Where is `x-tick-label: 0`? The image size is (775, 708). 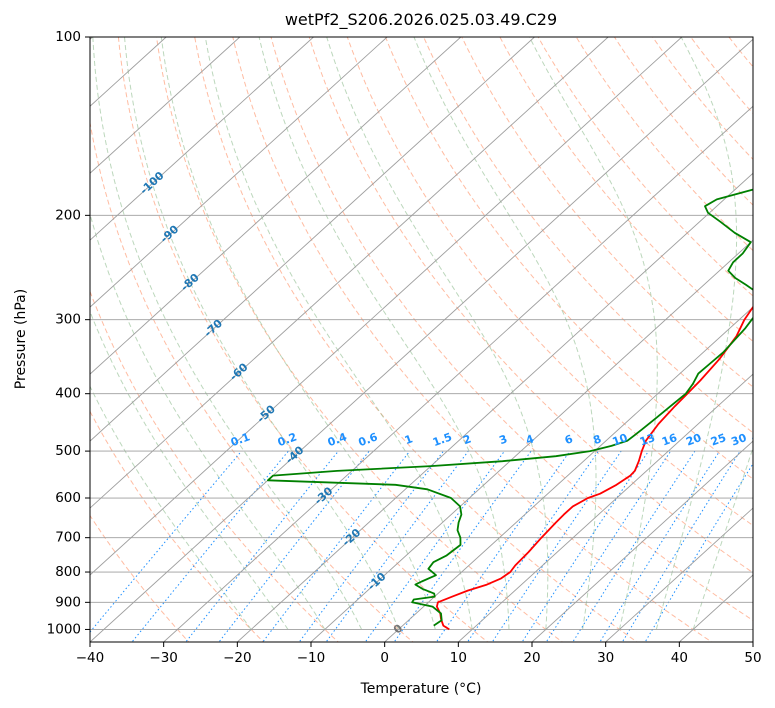 x-tick-label: 0 is located at coordinates (384, 658).